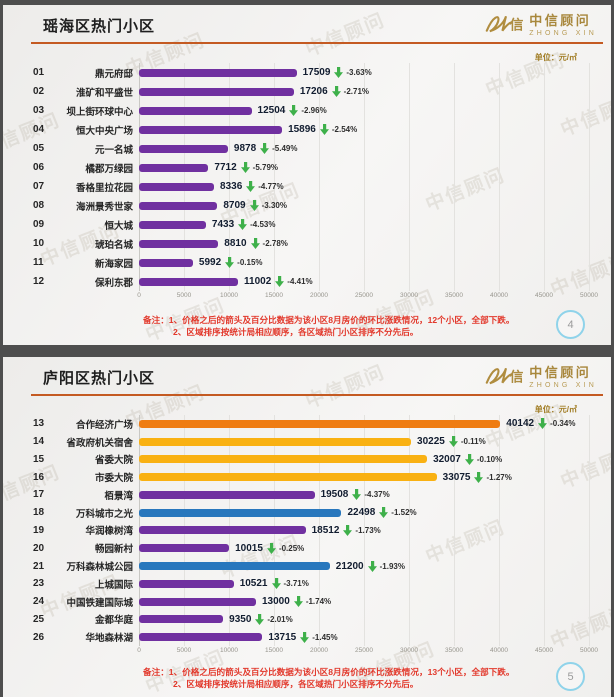 The image size is (614, 697). What do you see at coordinates (113, 245) in the screenshot?
I see `row-name: 琥珀名城` at bounding box center [113, 245].